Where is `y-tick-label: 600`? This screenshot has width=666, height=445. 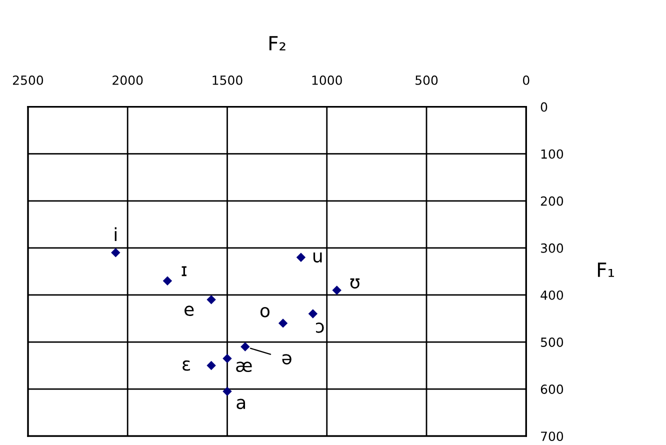
y-tick-label: 600 is located at coordinates (552, 389).